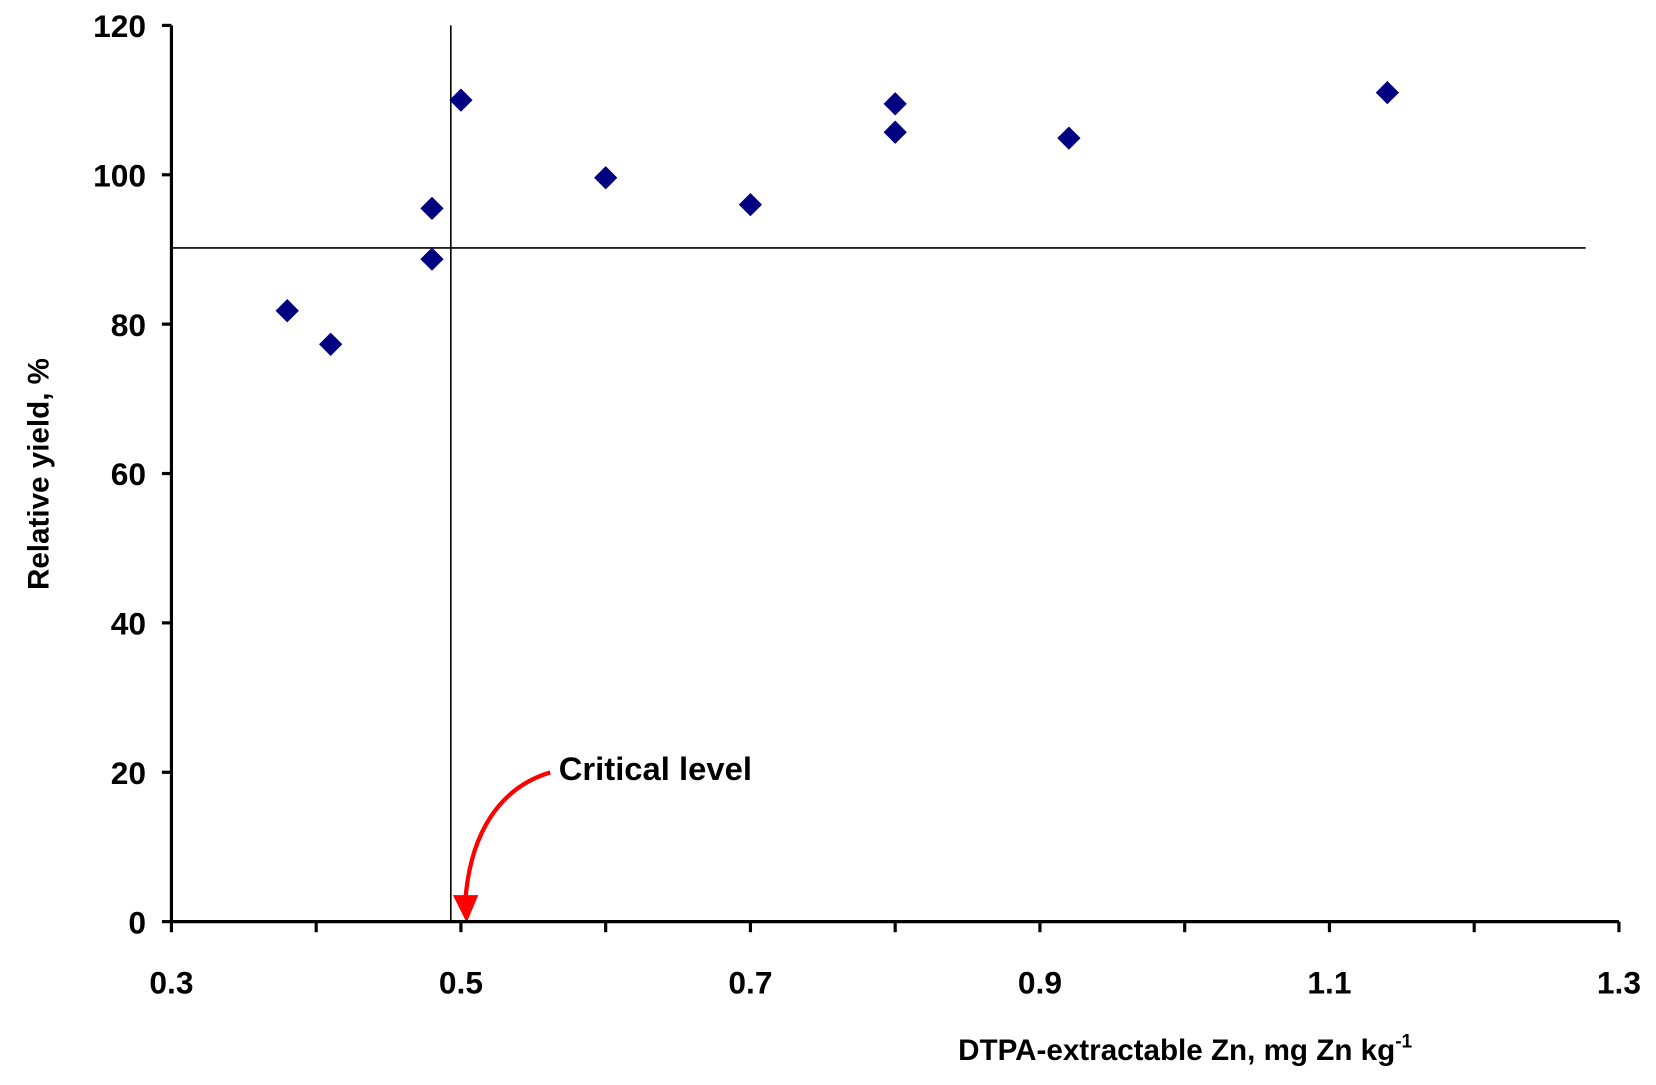 Image resolution: width=1656 pixels, height=1085 pixels. I want to click on y-tick-label: 120, so click(119, 26).